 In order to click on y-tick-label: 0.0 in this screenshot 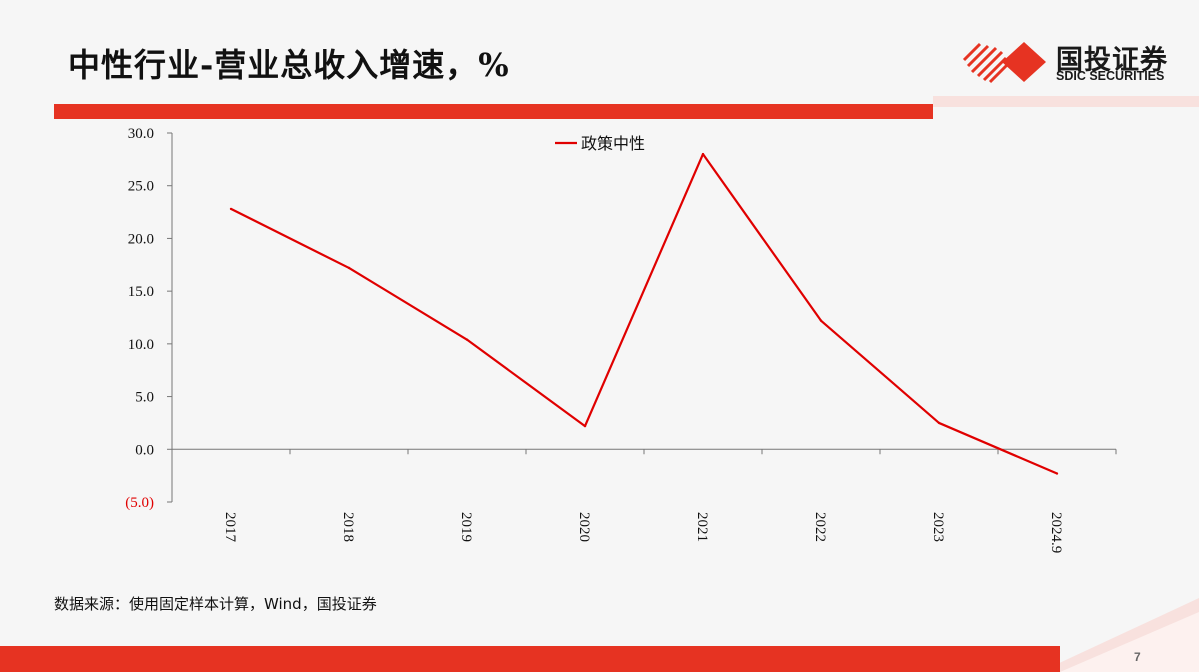, I will do `click(144, 450)`.